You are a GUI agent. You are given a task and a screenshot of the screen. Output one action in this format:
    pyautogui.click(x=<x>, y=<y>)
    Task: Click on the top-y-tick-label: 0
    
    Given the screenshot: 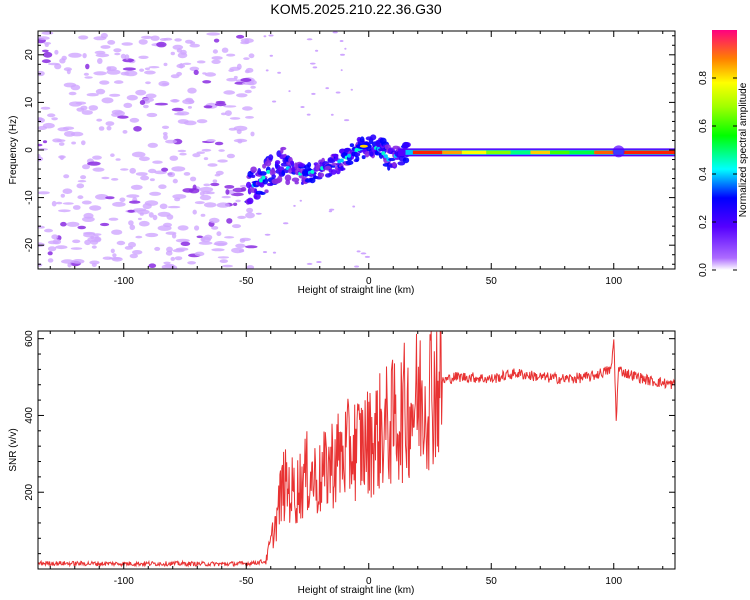 What is the action you would take?
    pyautogui.click(x=29, y=150)
    